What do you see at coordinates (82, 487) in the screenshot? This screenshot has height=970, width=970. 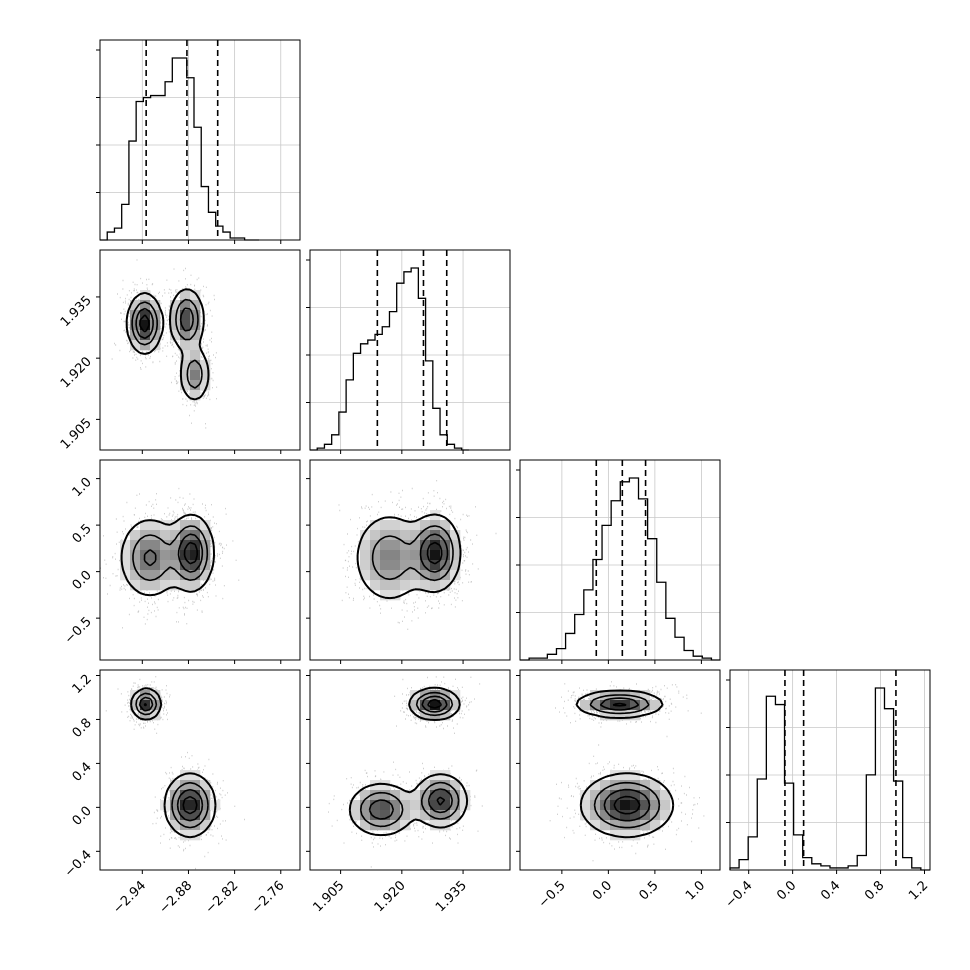 I see `y-tick-label: 1.0` at bounding box center [82, 487].